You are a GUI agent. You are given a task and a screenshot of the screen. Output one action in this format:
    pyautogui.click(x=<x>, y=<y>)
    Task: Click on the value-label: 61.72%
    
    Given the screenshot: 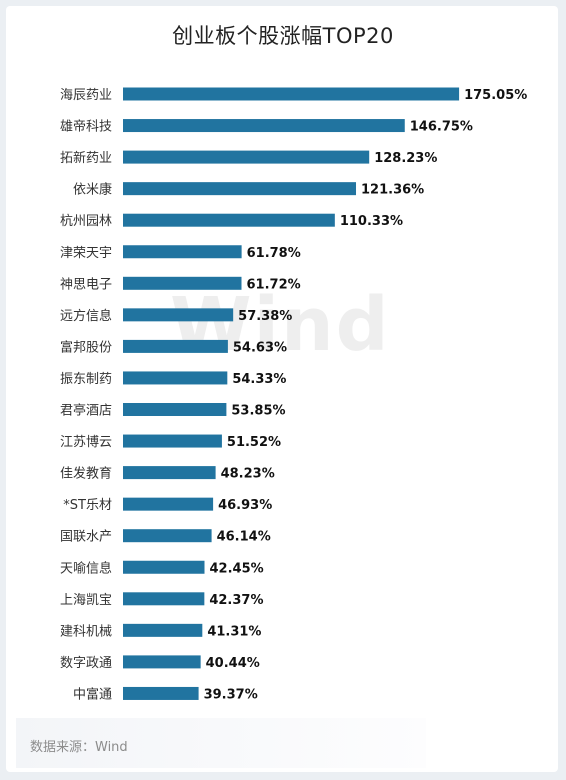 What is the action you would take?
    pyautogui.click(x=274, y=284)
    